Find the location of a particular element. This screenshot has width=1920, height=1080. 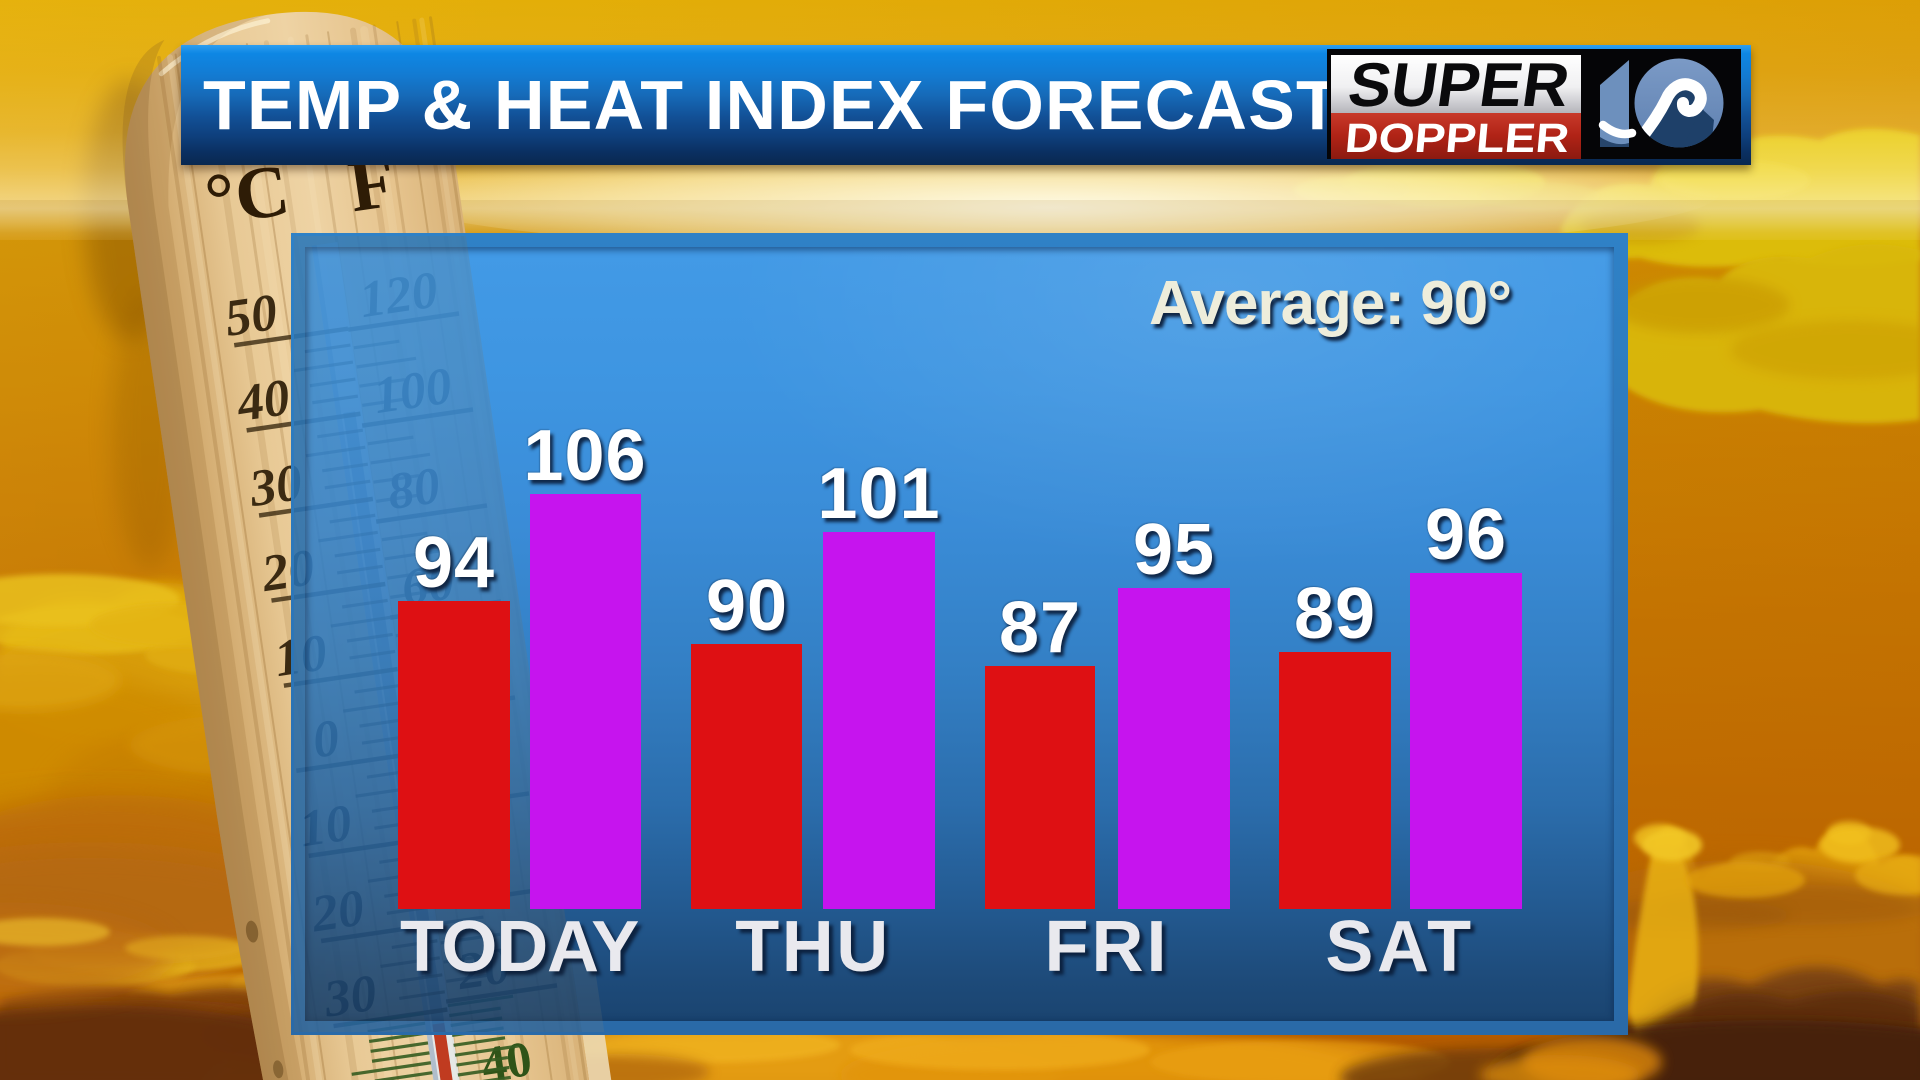

svg-text: 50 is located at coordinates (251, 316).